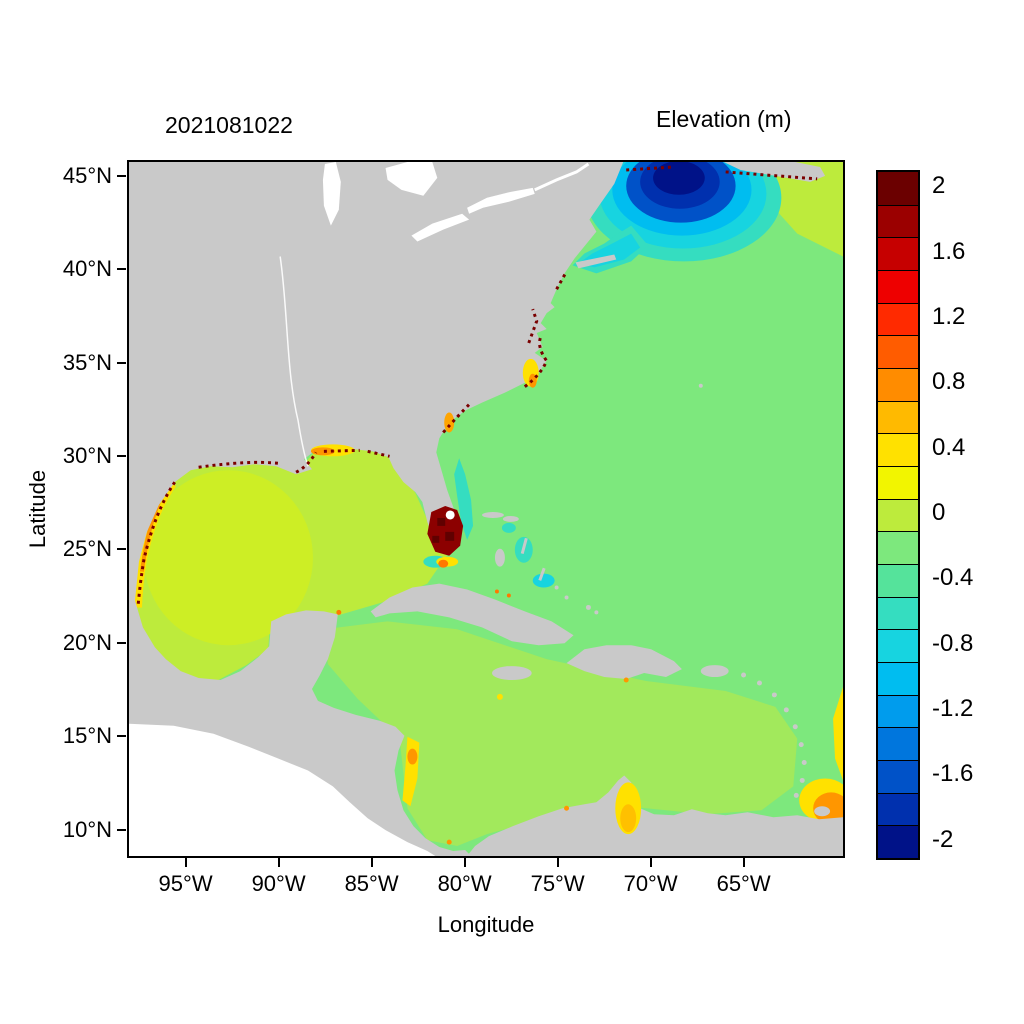 This screenshot has width=1024, height=1024. What do you see at coordinates (412, 756) in the screenshot?
I see `nicaragua-coast-warm-spot` at bounding box center [412, 756].